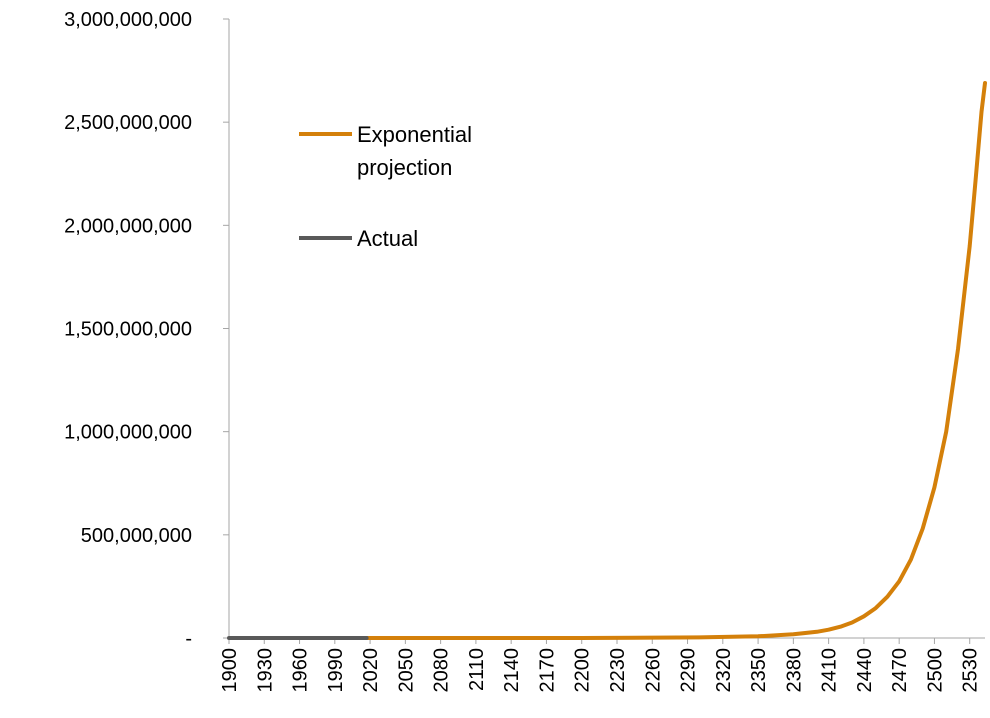 This screenshot has width=990, height=718. What do you see at coordinates (971, 670) in the screenshot?
I see `x-tick-label: 2530` at bounding box center [971, 670].